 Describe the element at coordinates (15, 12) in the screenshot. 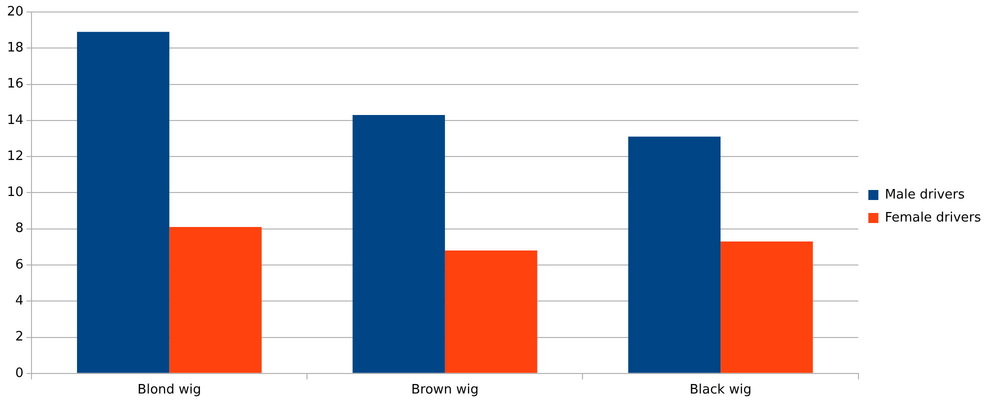

I see `y-tick-label: 20` at that location.